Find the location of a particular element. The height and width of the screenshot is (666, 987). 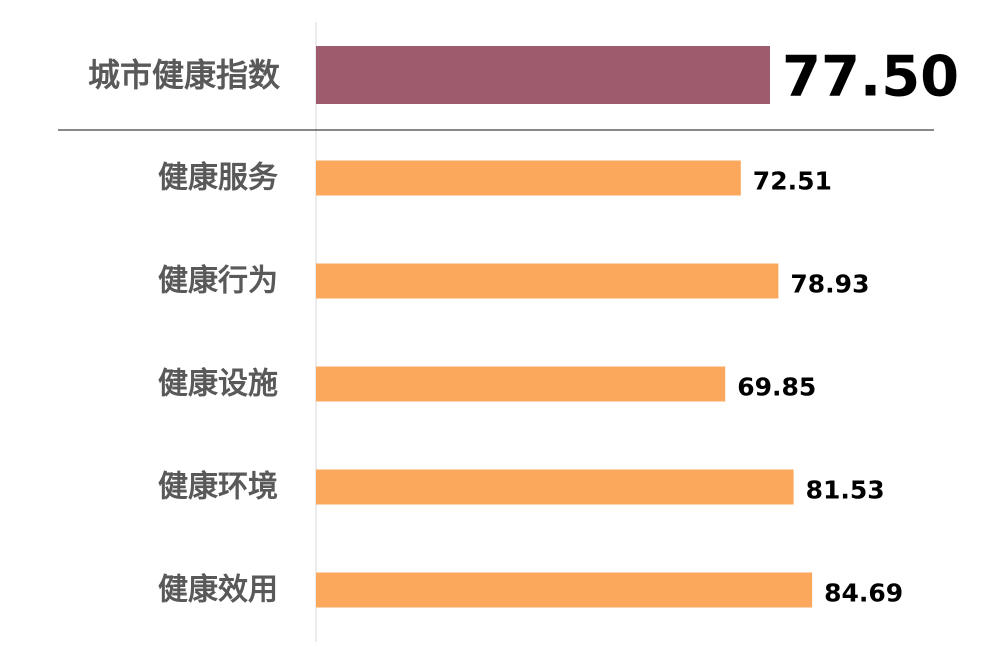

category-label: 健康设施 is located at coordinates (218, 384).